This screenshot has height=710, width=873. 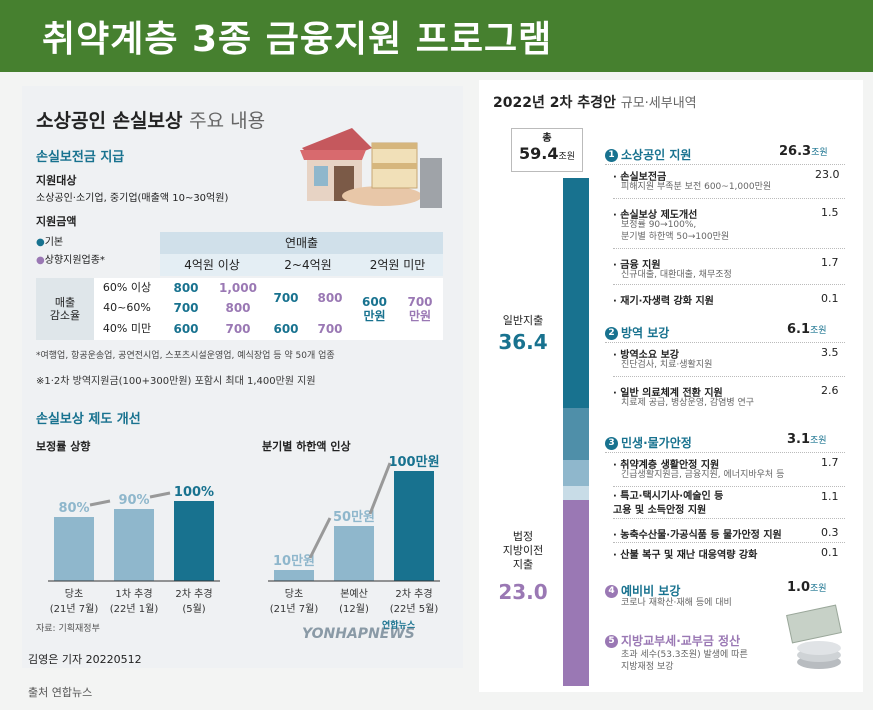 I want to click on category-label: (12월), so click(x=354, y=609).